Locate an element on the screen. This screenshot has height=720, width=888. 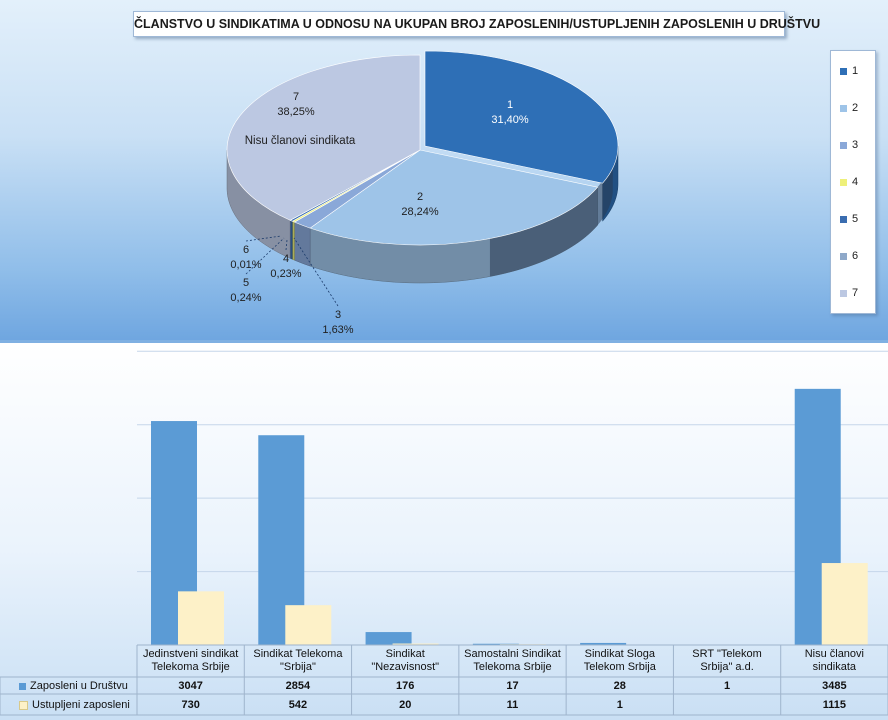
pie-label-name-4: 4 is located at coordinates (286, 259).